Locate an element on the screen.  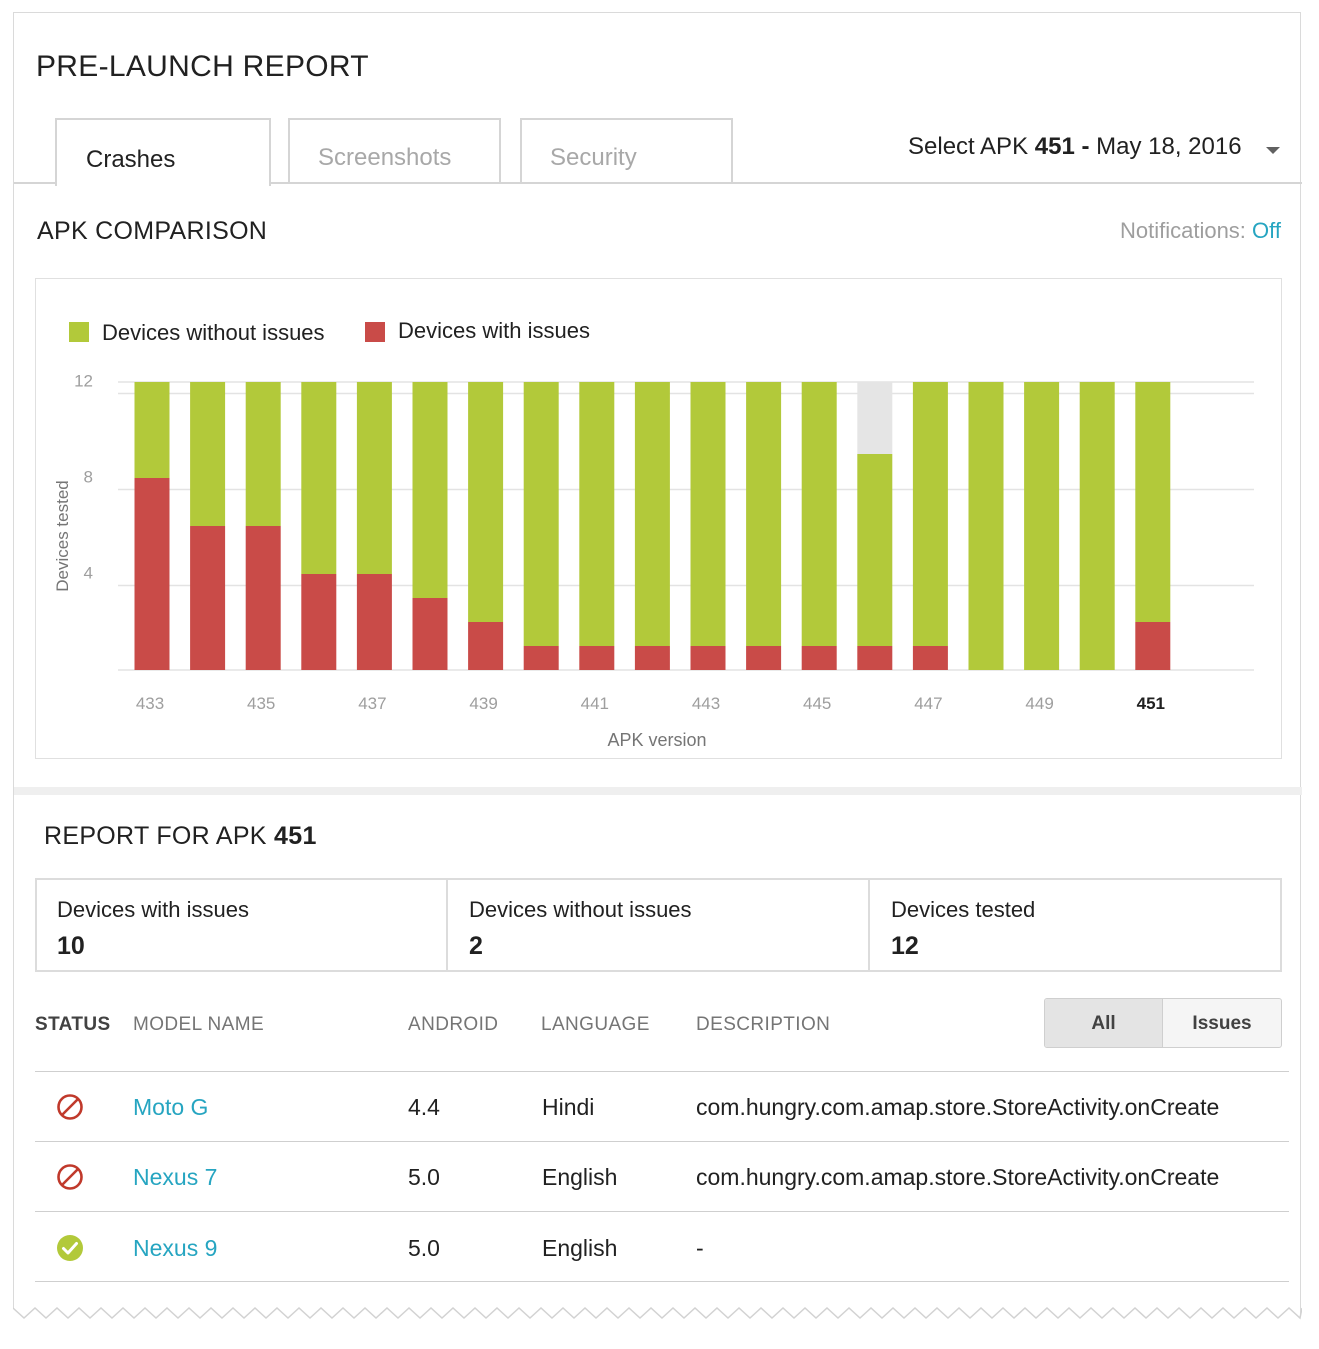
check-circle-icon is located at coordinates (70, 1248).